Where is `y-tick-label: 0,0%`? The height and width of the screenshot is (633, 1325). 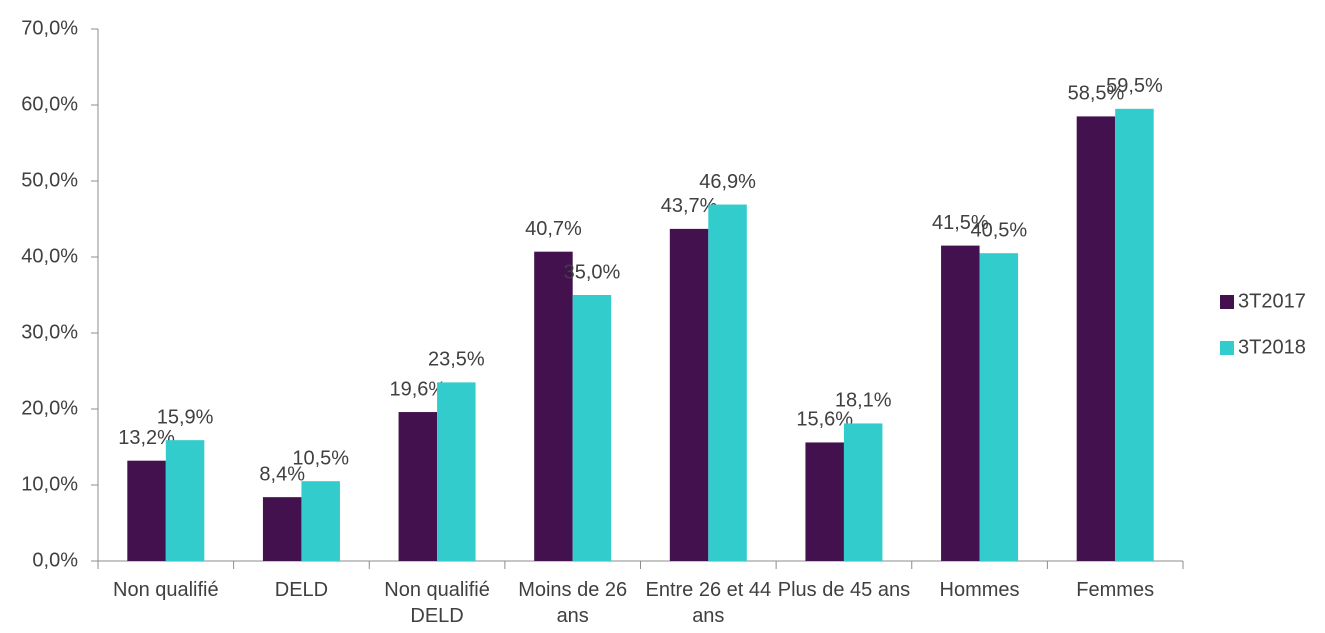 y-tick-label: 0,0% is located at coordinates (55, 560).